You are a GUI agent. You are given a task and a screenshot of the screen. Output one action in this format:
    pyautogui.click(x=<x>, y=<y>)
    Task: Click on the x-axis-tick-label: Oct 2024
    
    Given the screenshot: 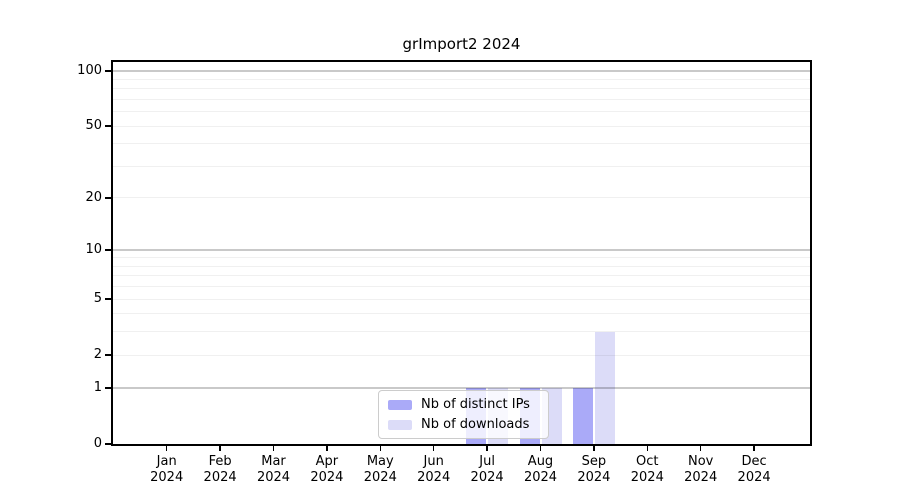 What is the action you would take?
    pyautogui.click(x=647, y=469)
    